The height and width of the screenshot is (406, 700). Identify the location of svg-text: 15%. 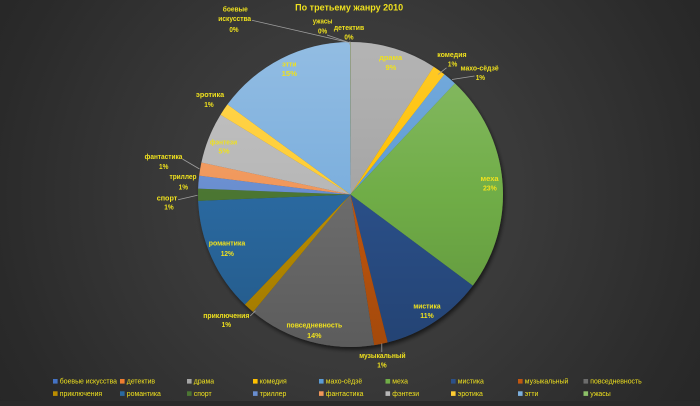
(290, 73).